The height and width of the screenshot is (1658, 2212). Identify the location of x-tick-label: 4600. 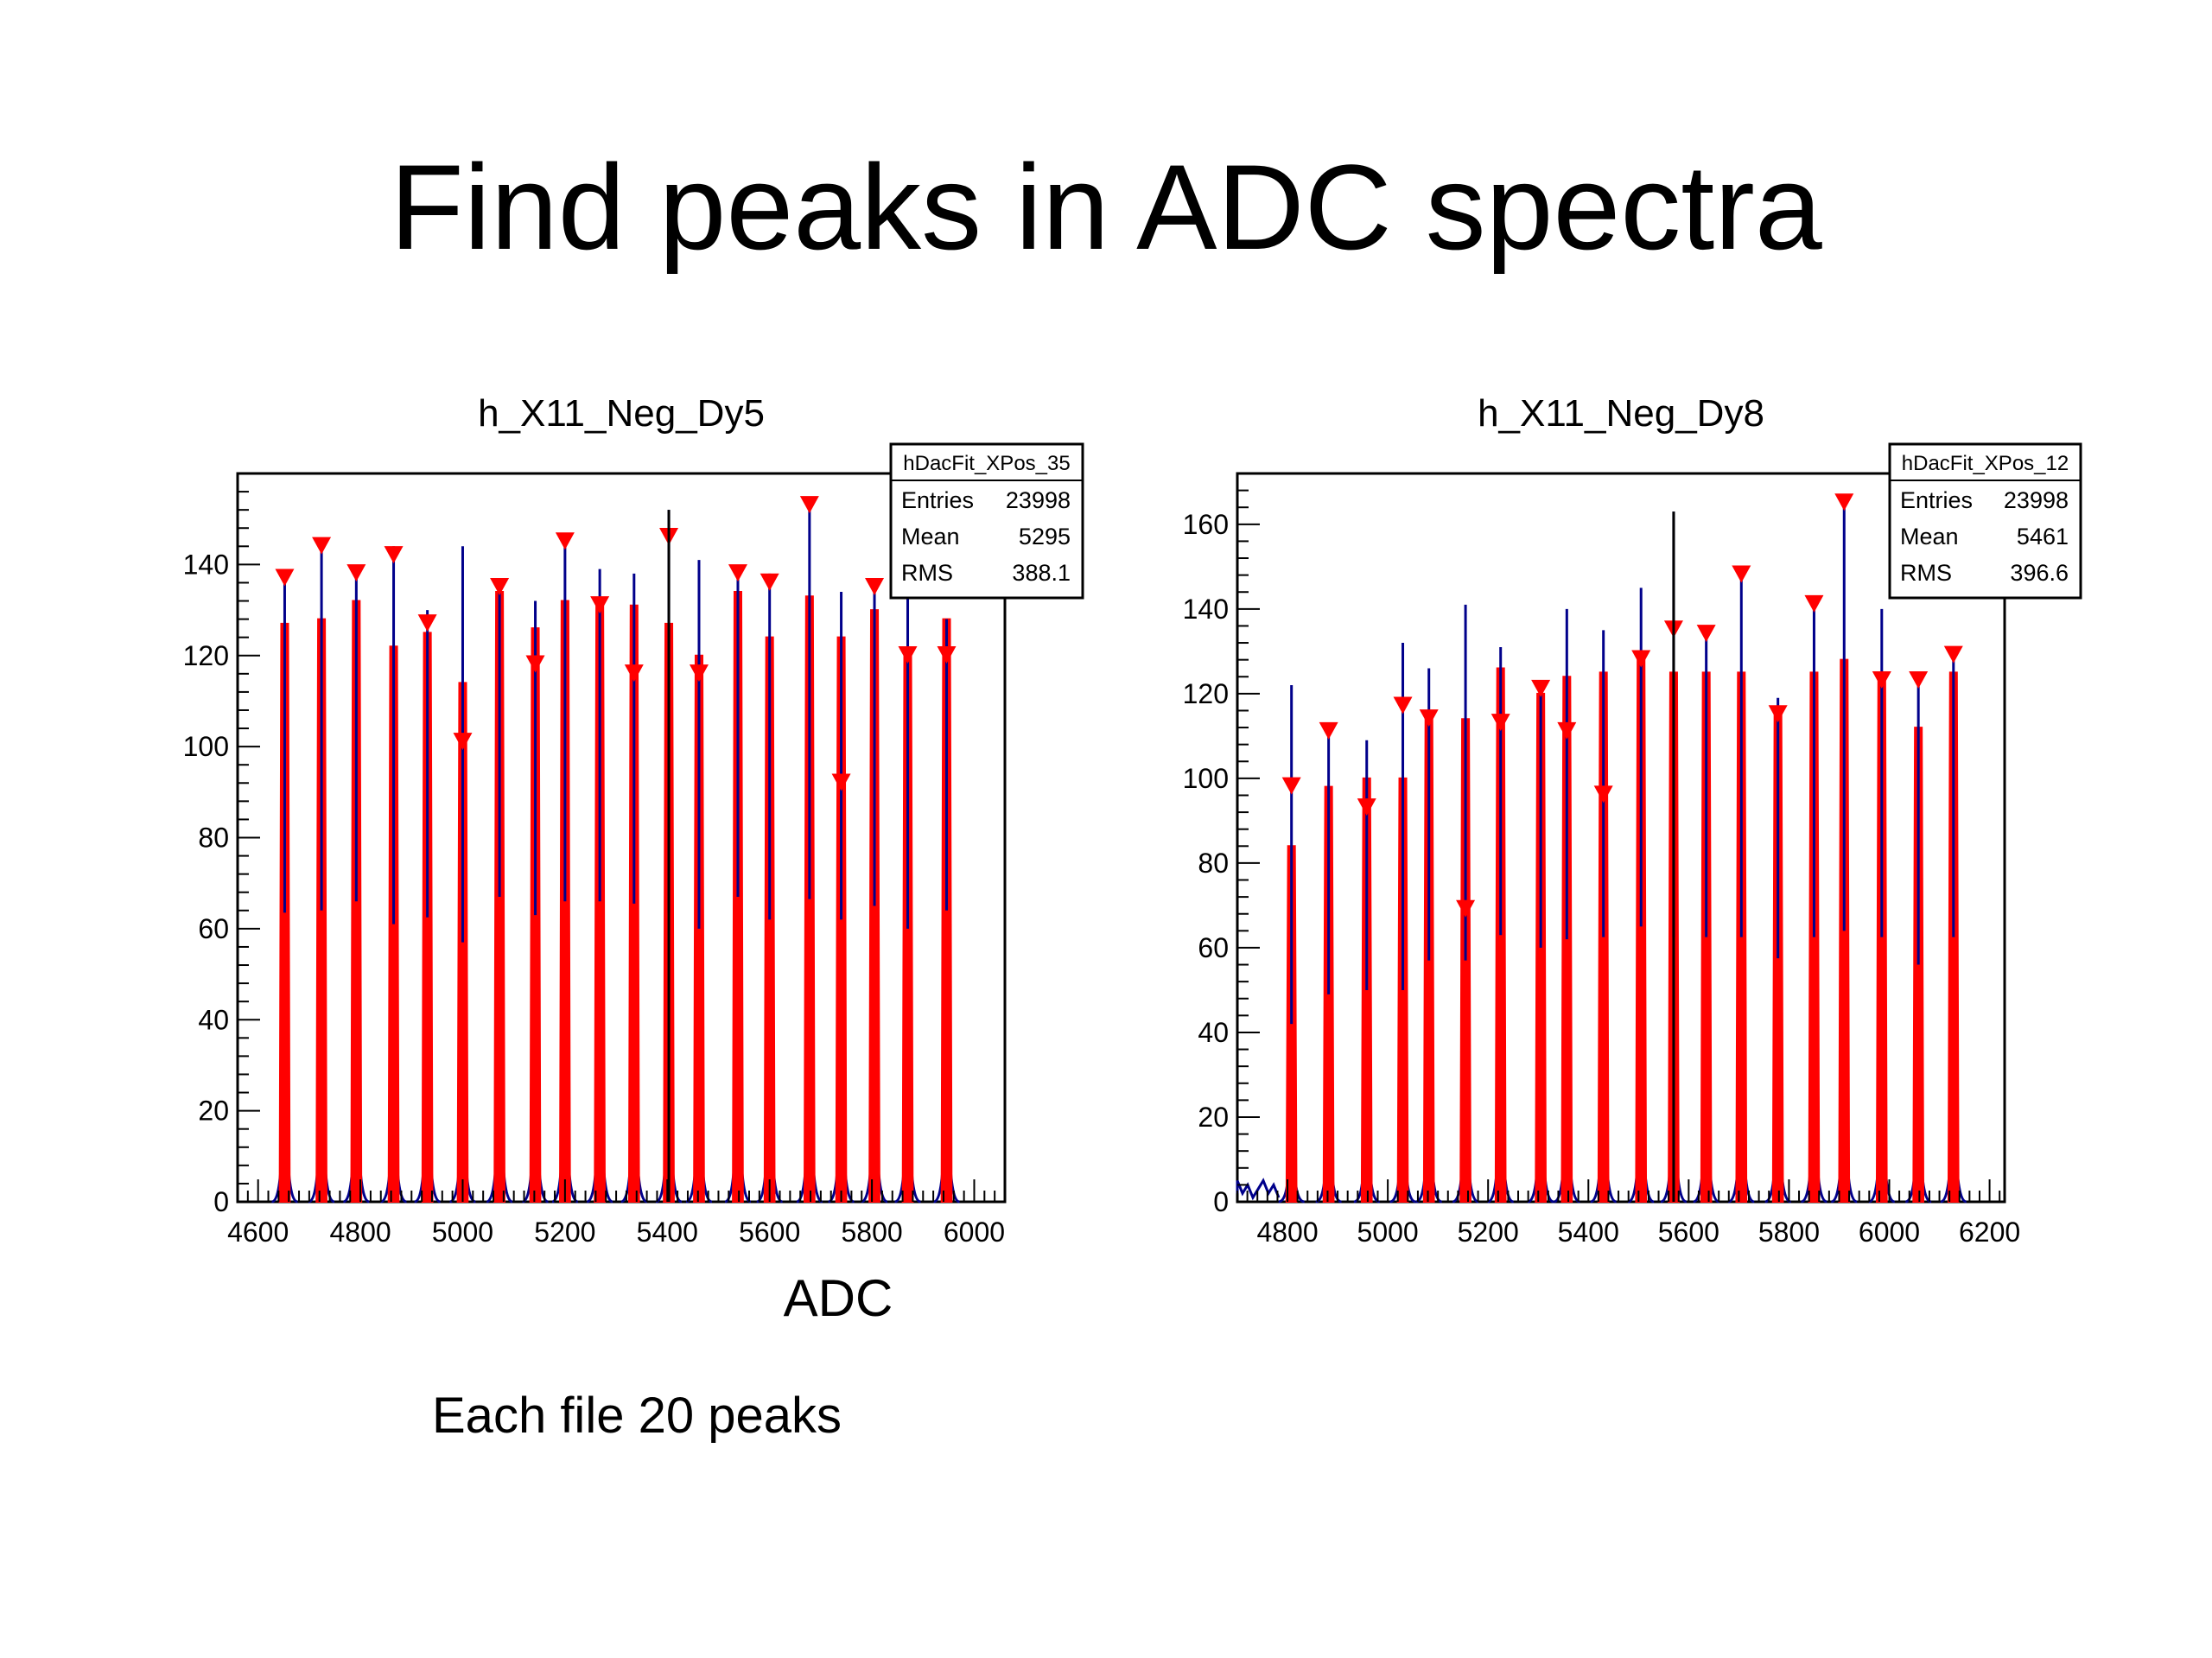
(258, 1232).